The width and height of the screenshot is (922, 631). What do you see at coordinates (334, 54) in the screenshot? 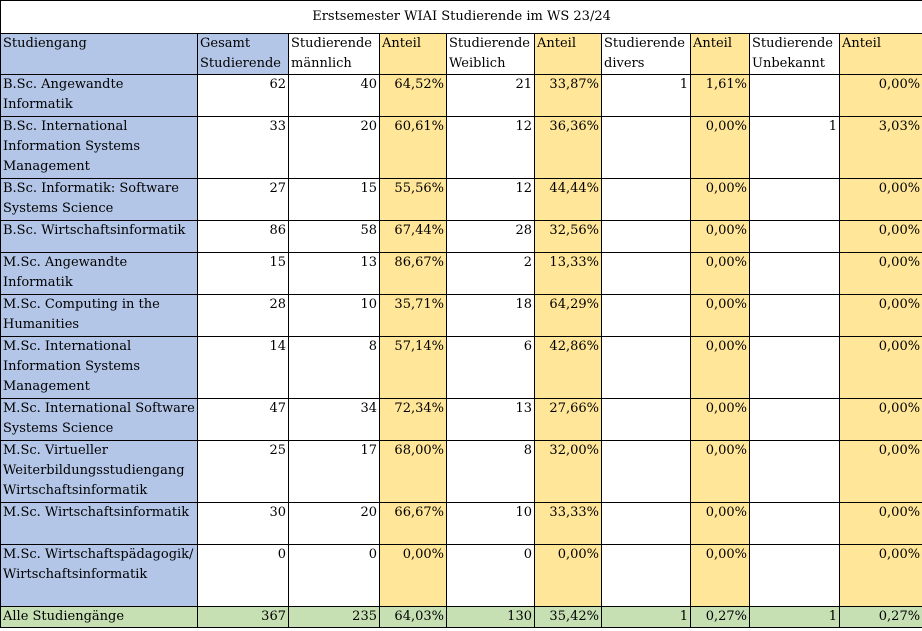
I see `header-maennlich: Studierende männlich` at bounding box center [334, 54].